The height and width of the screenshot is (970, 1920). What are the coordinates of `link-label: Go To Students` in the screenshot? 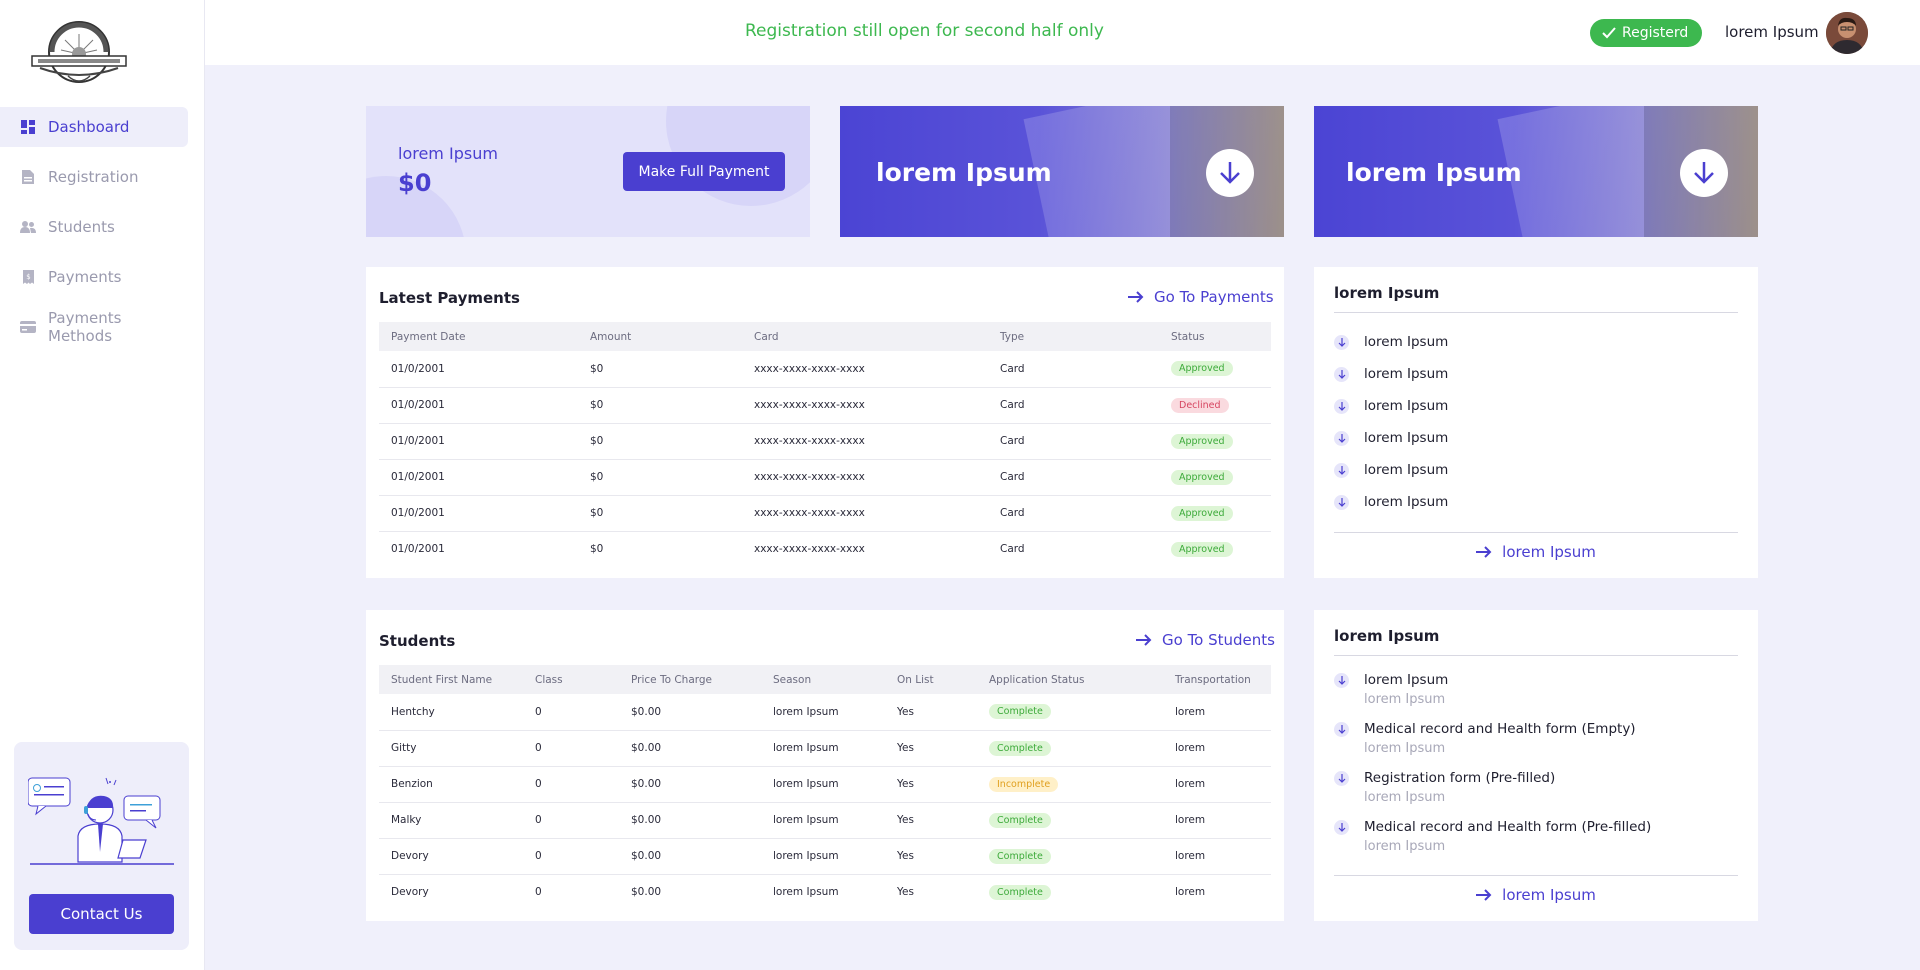 It's located at (1218, 640).